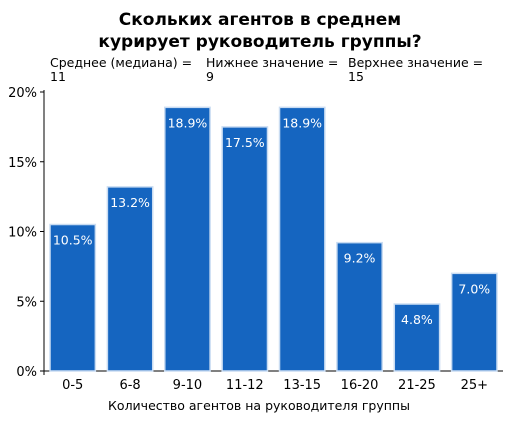 The width and height of the screenshot is (514, 424). Describe the element at coordinates (58, 76) in the screenshot. I see `stat-median-value: 11` at that location.